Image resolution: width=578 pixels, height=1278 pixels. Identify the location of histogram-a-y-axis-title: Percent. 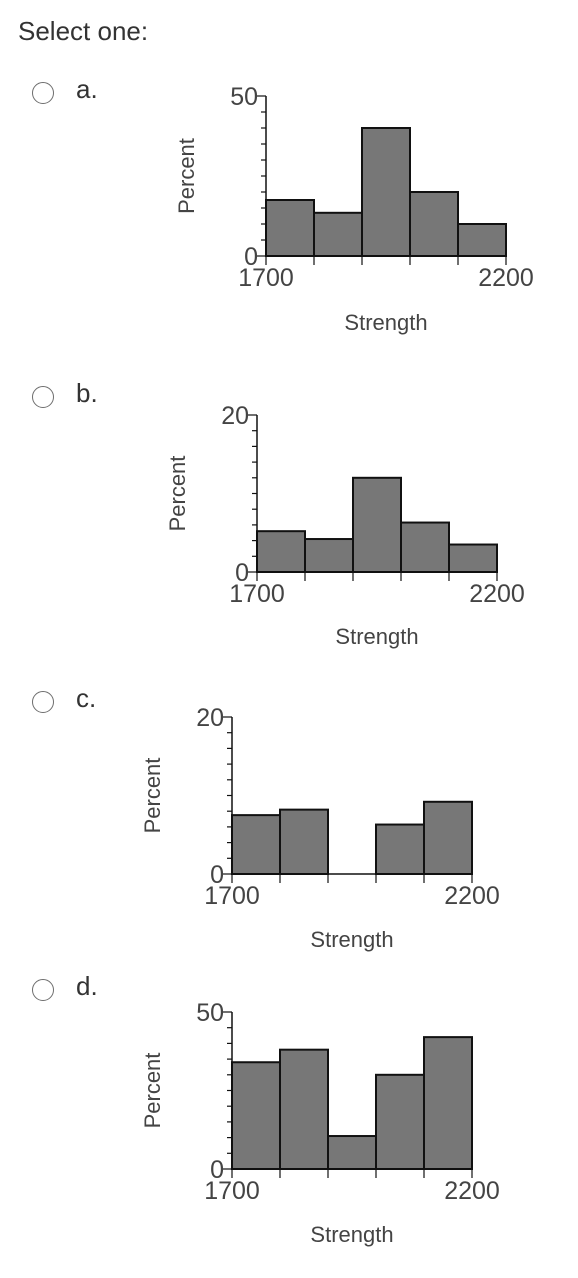
(186, 176).